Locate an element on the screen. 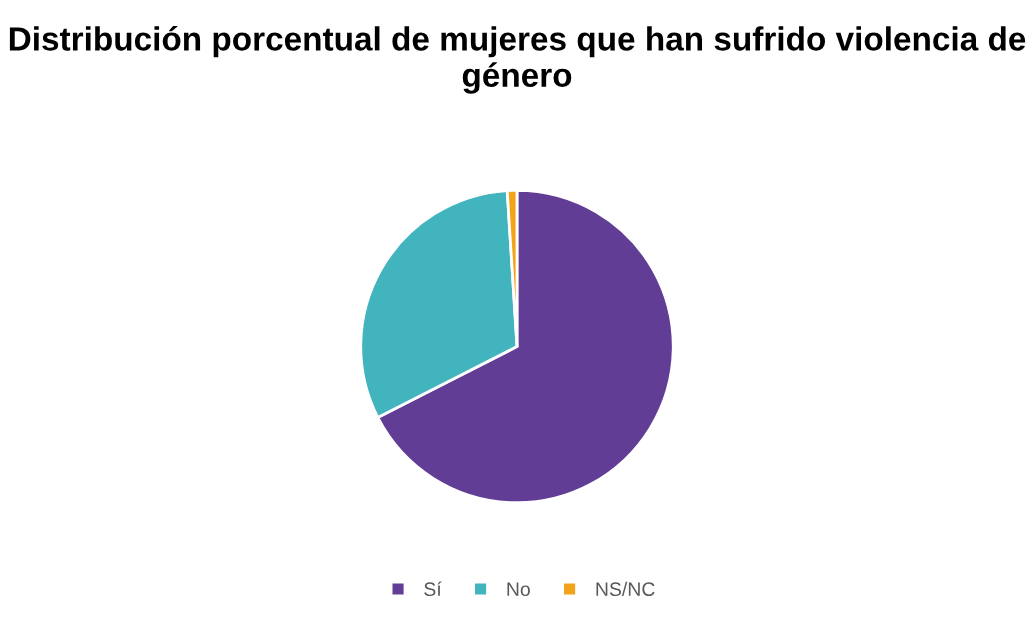 The image size is (1034, 630). legend-label: No is located at coordinates (518, 589).